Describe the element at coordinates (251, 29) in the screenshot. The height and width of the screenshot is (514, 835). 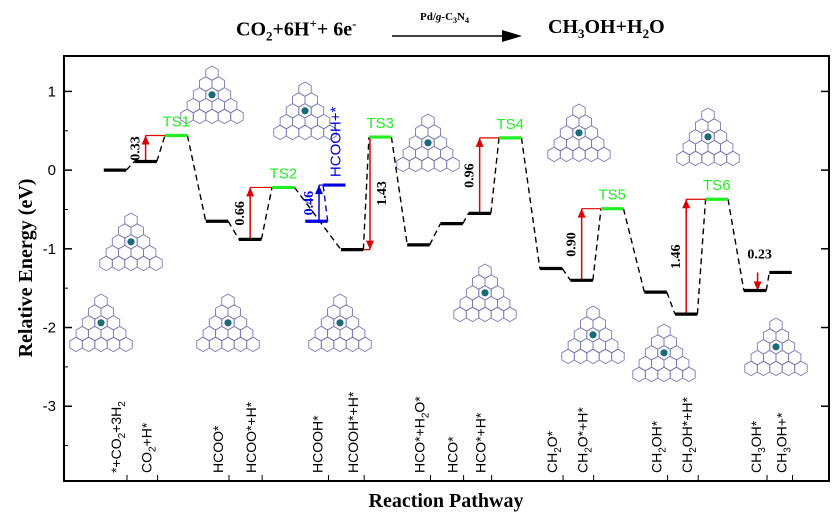
I see `reactant-co: CO` at that location.